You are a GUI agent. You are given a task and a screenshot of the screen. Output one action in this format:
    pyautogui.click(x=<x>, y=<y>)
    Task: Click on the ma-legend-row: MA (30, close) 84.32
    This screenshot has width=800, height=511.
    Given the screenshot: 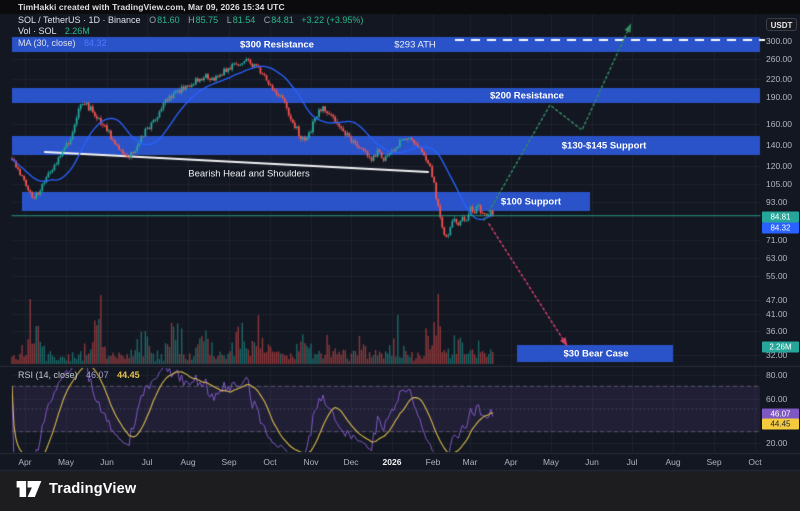 What is the action you would take?
    pyautogui.click(x=62, y=43)
    